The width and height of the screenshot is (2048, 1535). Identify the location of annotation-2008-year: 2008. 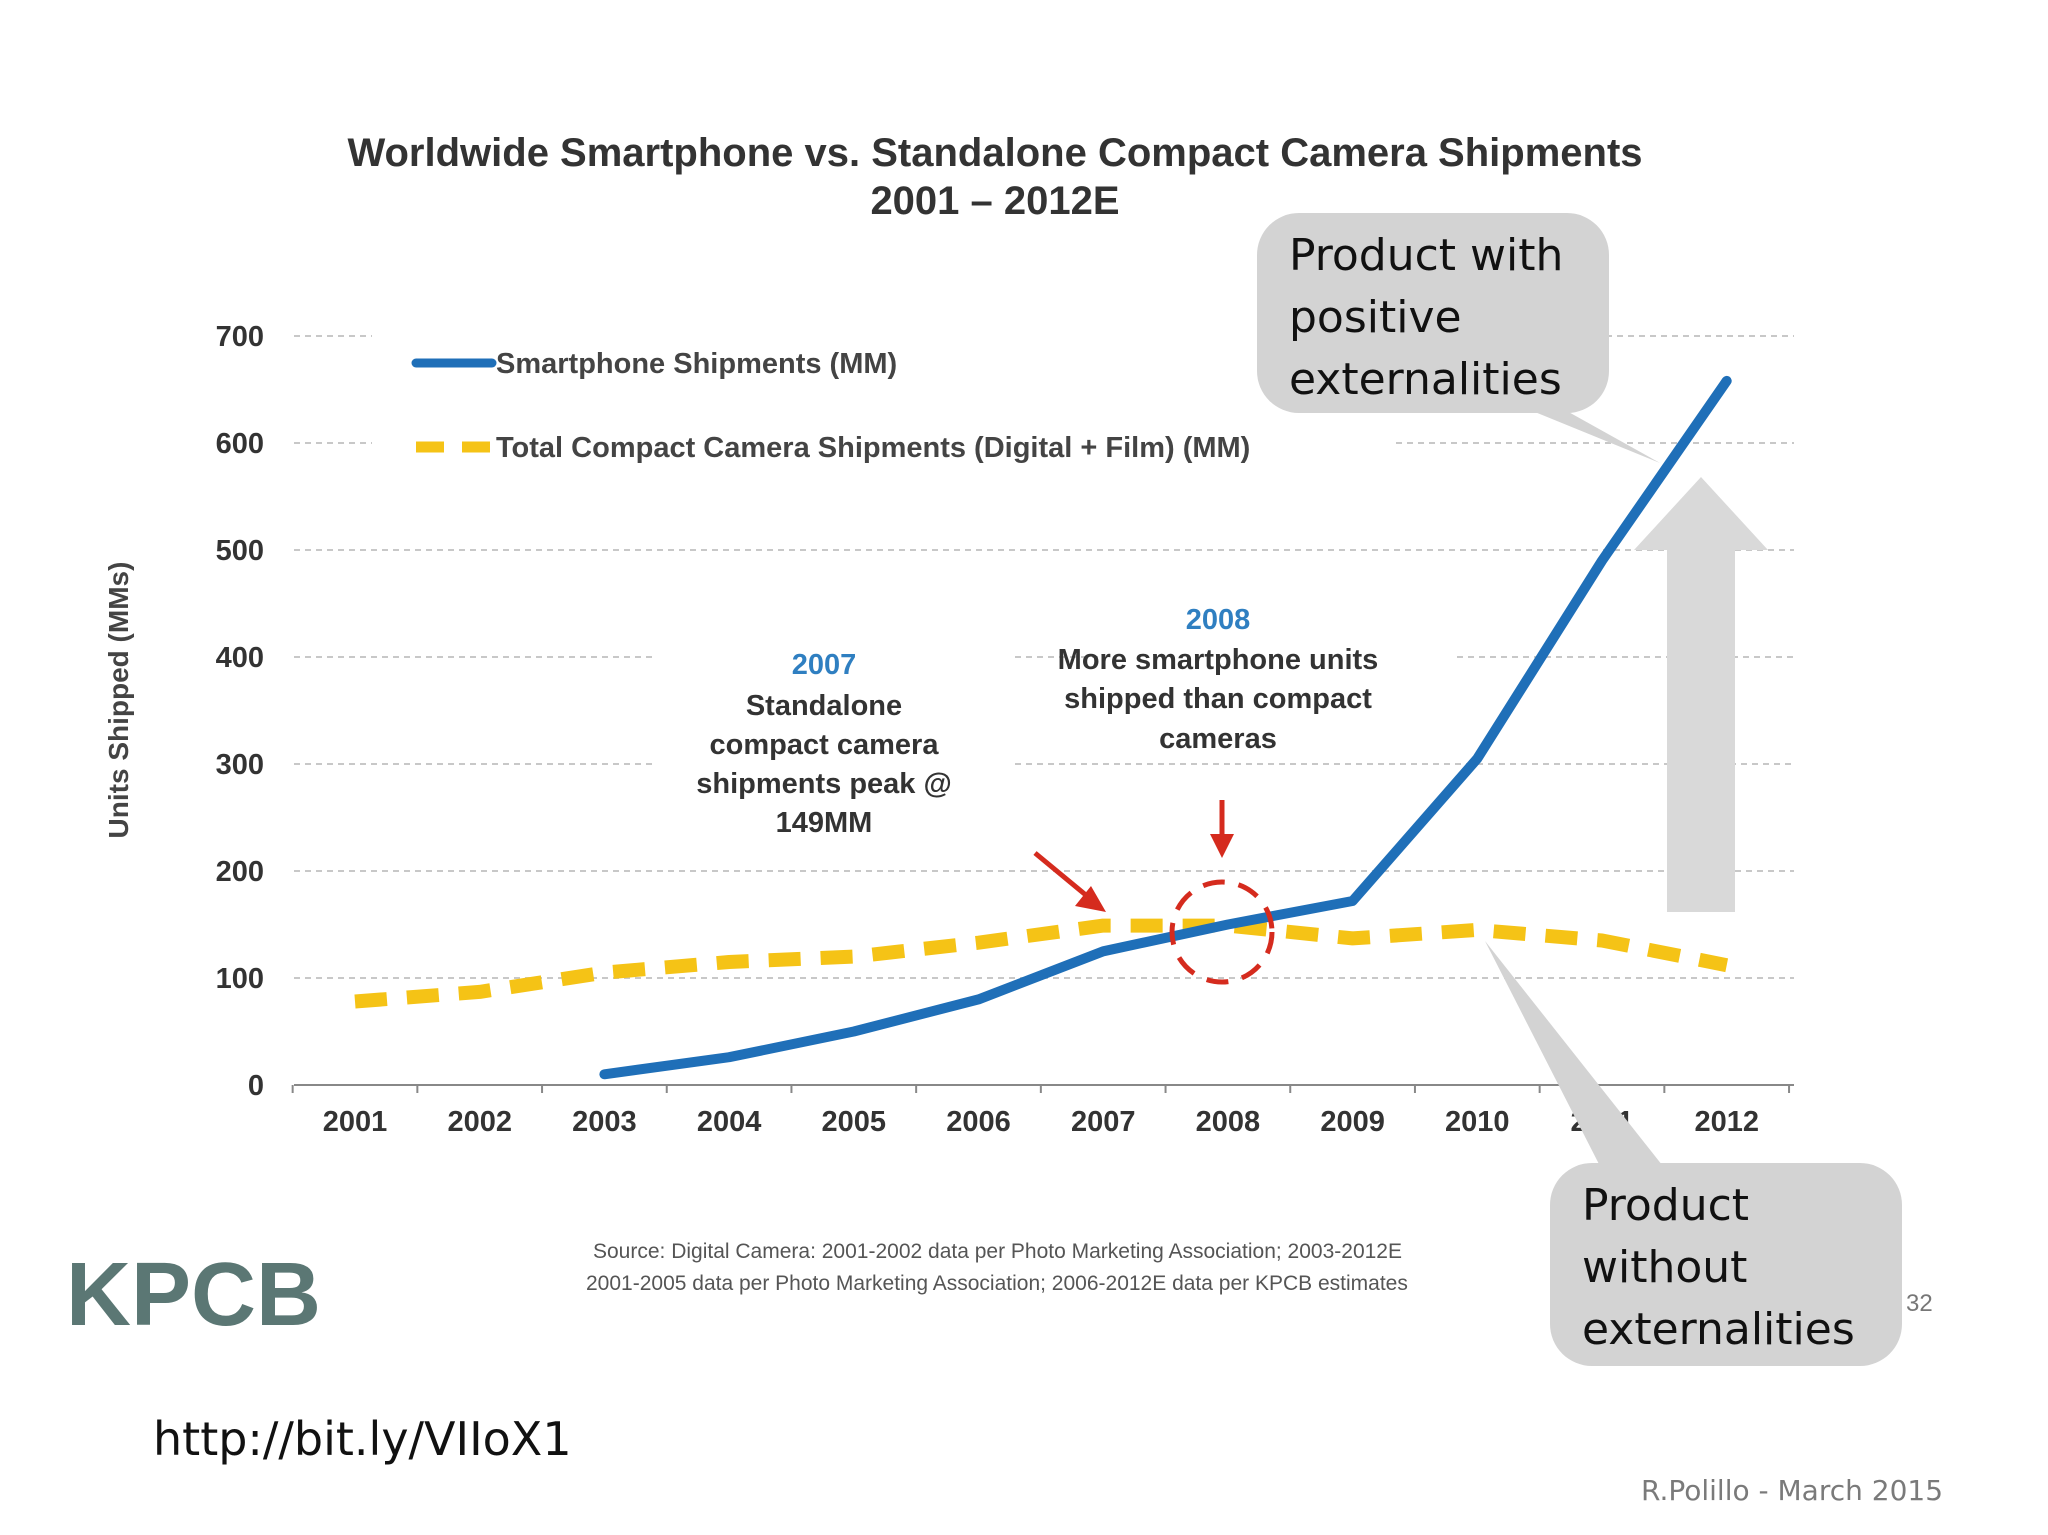
(1218, 620).